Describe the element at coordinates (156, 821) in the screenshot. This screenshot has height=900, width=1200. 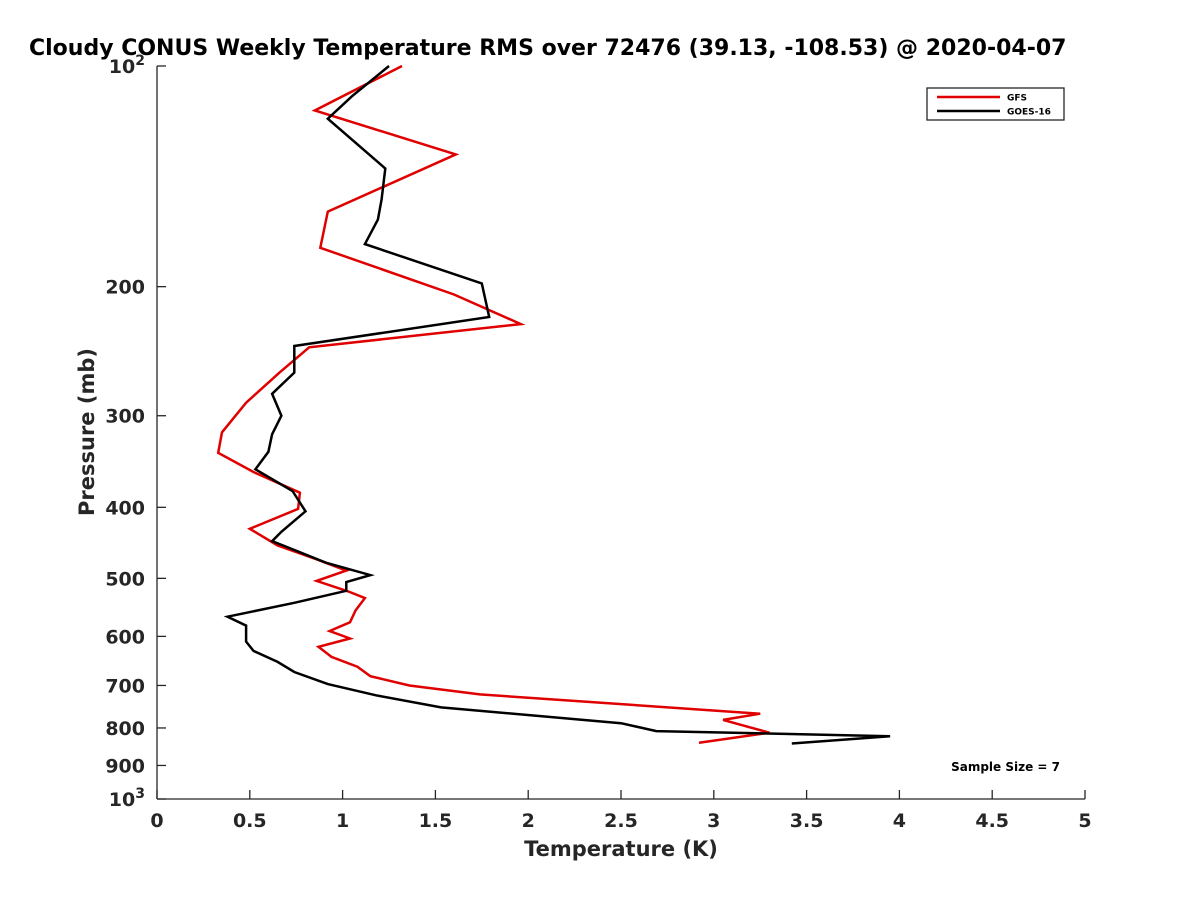
I see `x-tick-label: 0` at that location.